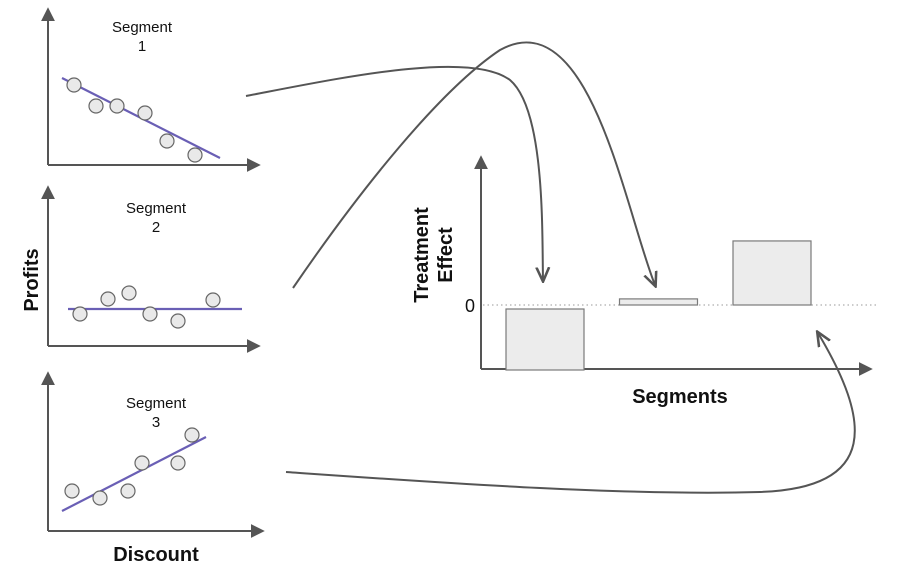  Describe the element at coordinates (394, 172) in the screenshot. I see `segment-1-to-bar-1-arrow` at that location.